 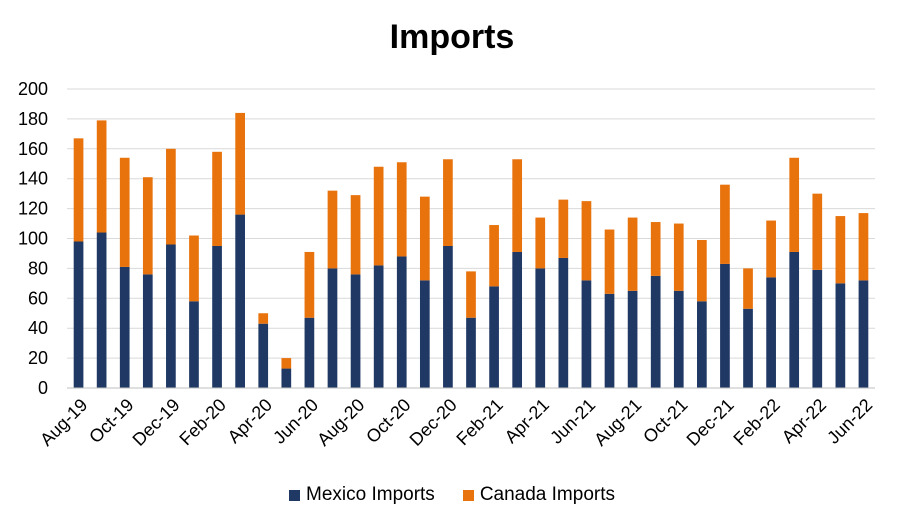 I want to click on chart-title: Imports, so click(x=452, y=37).